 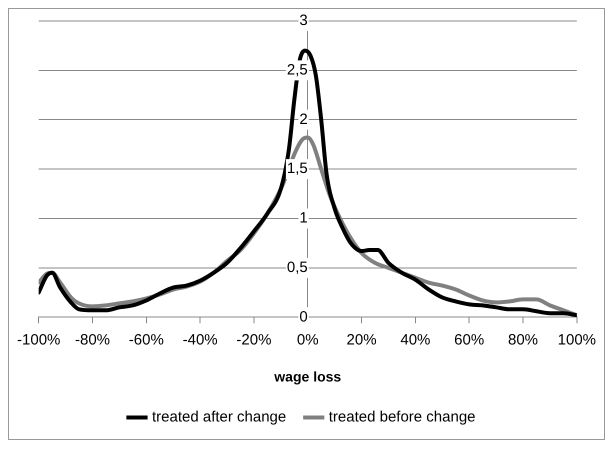 I want to click on y-tick-label: 2, so click(x=303, y=119).